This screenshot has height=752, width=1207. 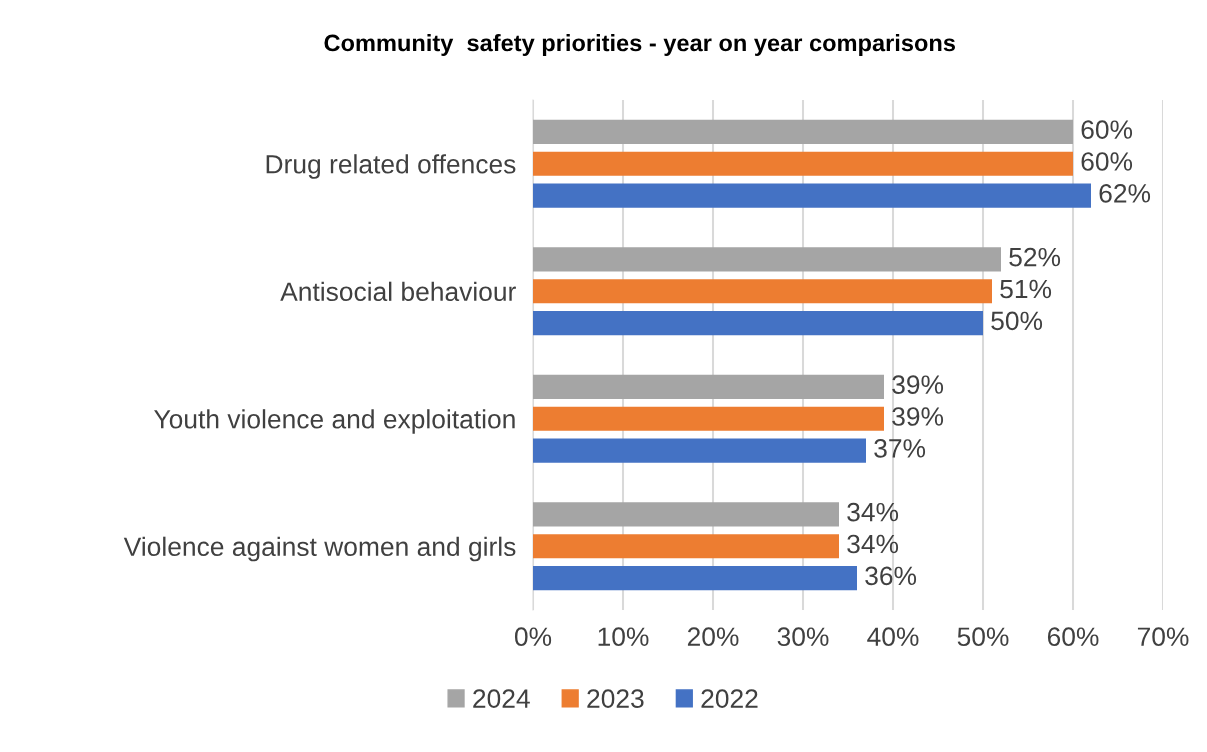 What do you see at coordinates (1073, 637) in the screenshot?
I see `x-tick-label: 60%` at bounding box center [1073, 637].